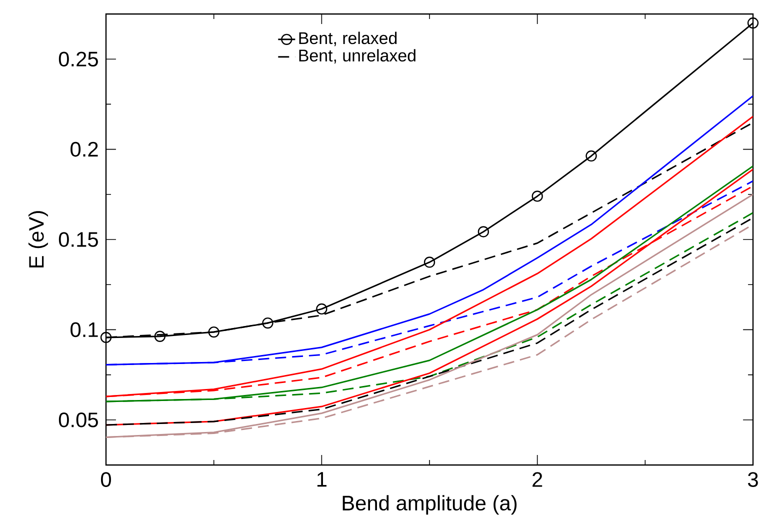  What do you see at coordinates (537, 479) in the screenshot?
I see `x-tick-label: 2` at bounding box center [537, 479].